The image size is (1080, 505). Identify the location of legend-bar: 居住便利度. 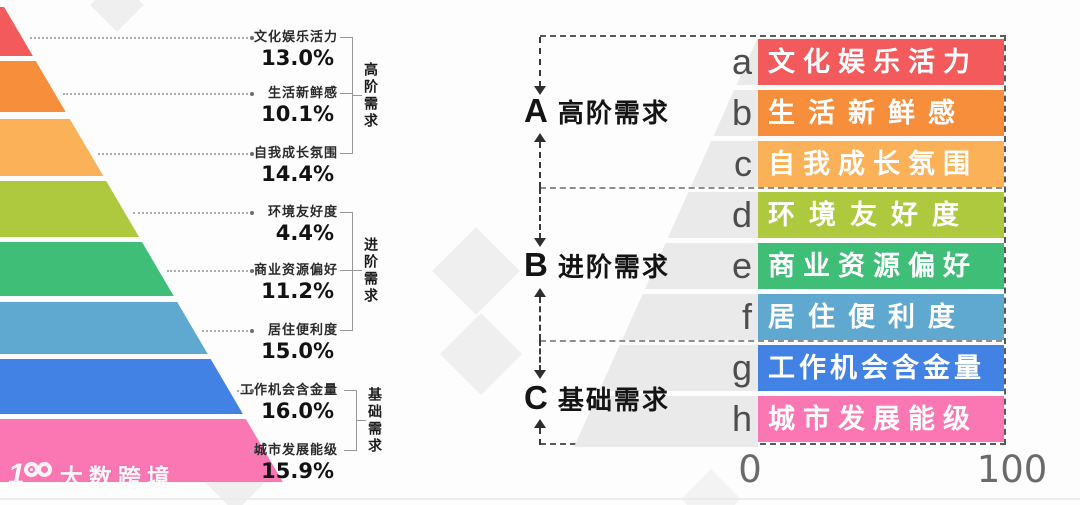
(881, 317).